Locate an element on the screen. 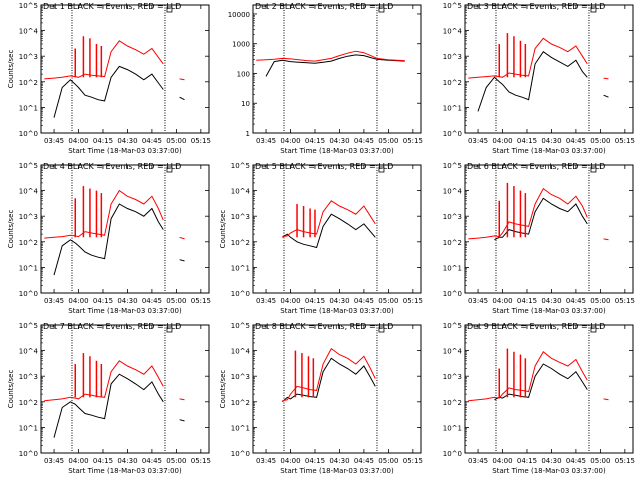 The height and width of the screenshot is (480, 640). chart-title: Det 6 BLACK = Events, RED = LLD is located at coordinates (536, 166).